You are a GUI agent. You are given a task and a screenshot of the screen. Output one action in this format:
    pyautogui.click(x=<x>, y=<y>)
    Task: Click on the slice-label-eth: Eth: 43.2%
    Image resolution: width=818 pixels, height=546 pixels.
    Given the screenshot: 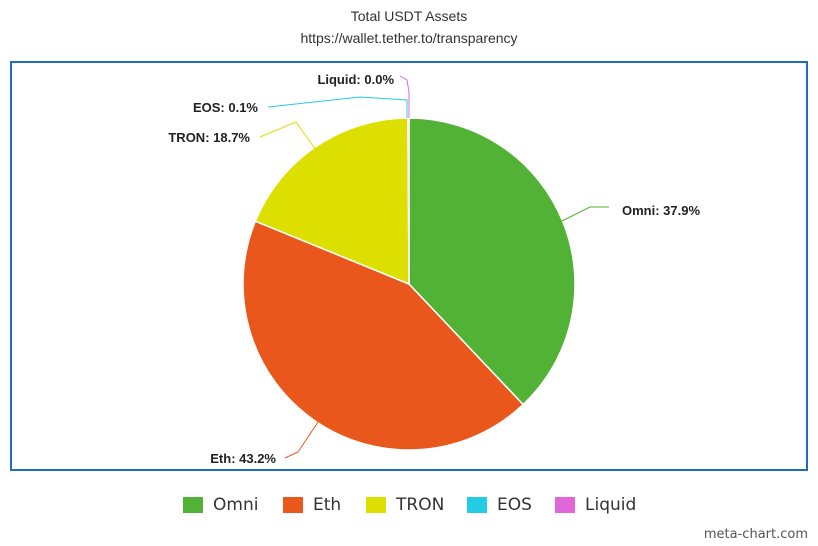 What is the action you would take?
    pyautogui.click(x=243, y=458)
    